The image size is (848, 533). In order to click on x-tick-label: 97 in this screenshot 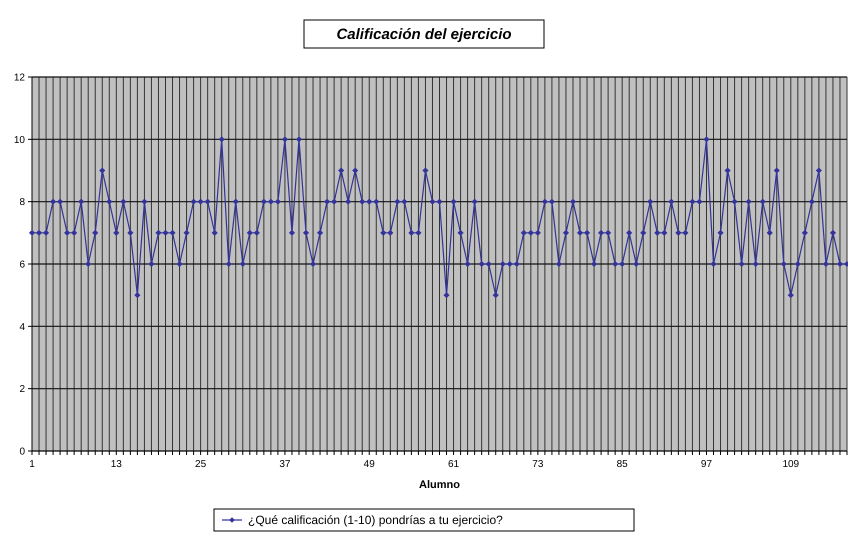, I will do `click(706, 464)`.